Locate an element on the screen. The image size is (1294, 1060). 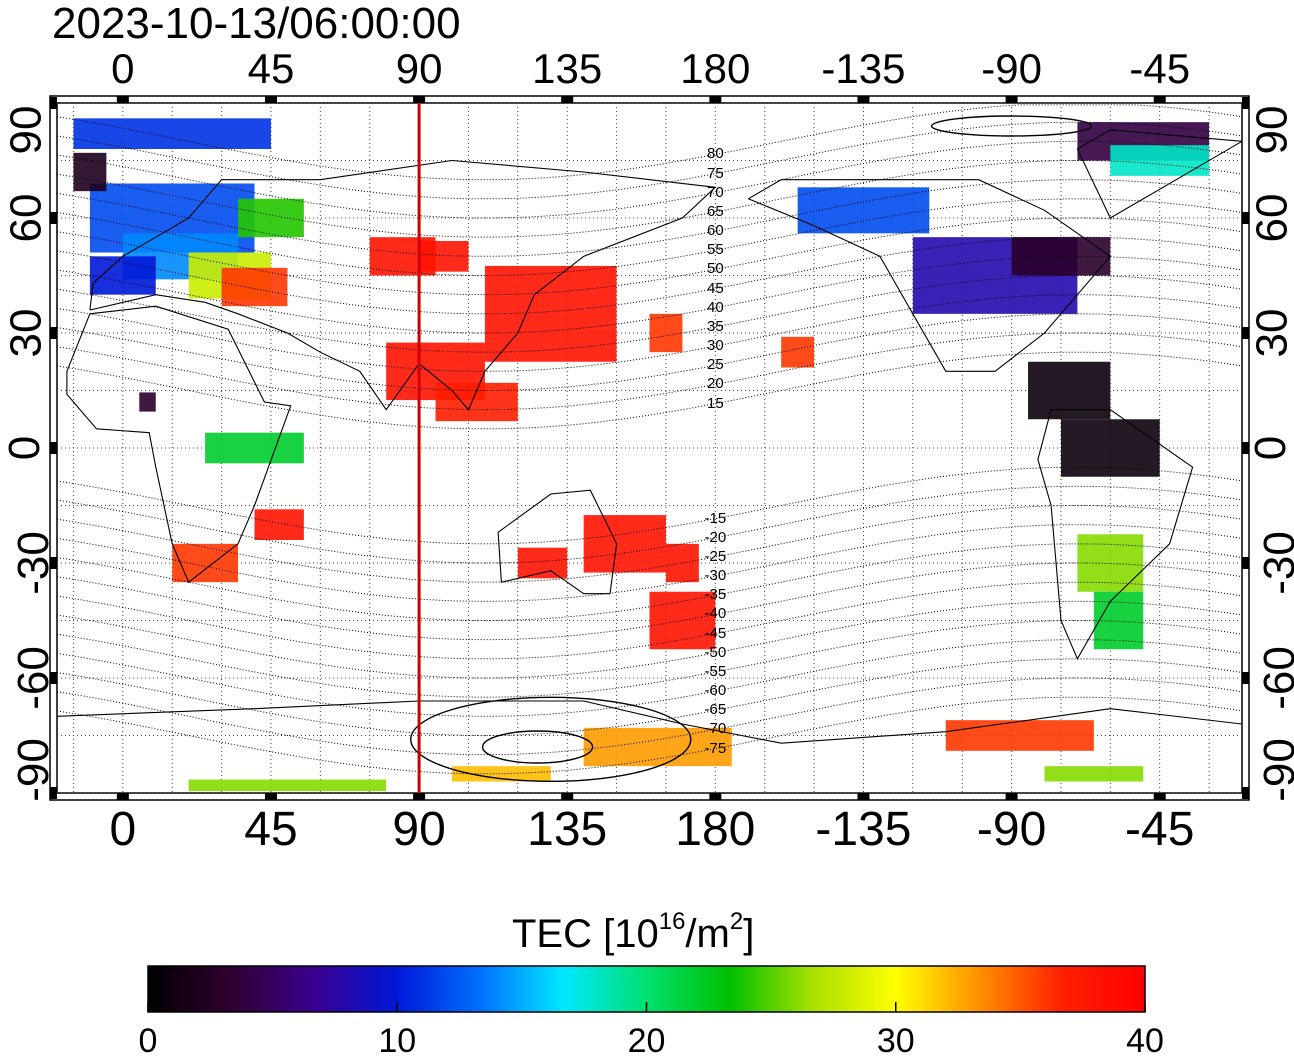
right-lat-label: -60 is located at coordinates (1274, 678).